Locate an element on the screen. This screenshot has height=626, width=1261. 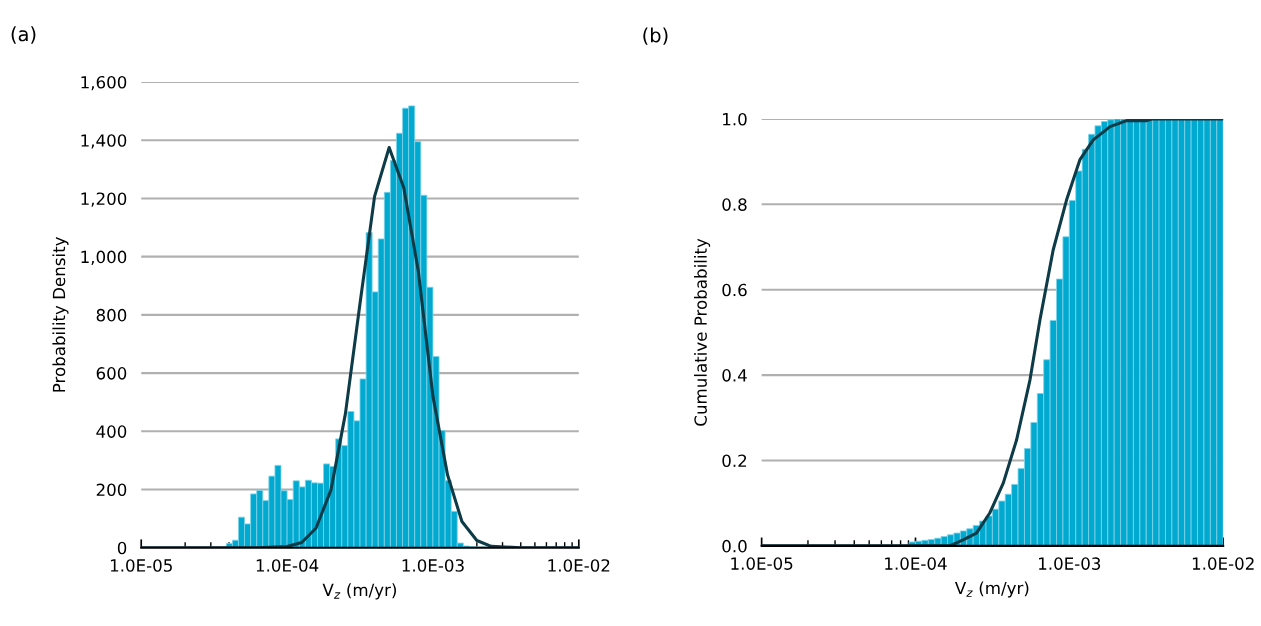
y-tick-label: 0.6 is located at coordinates (734, 290).